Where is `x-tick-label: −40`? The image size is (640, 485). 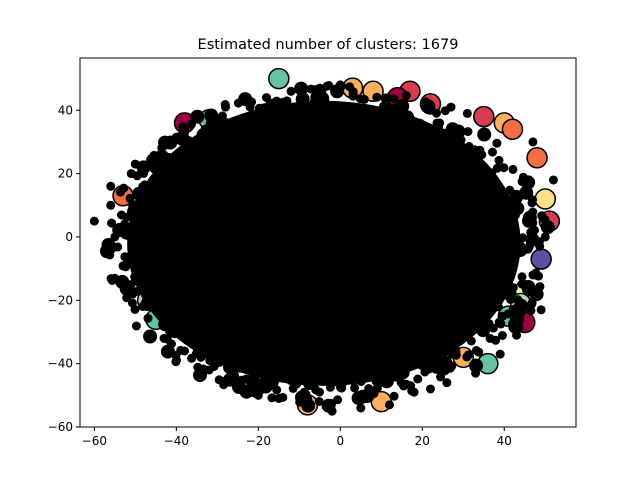
x-tick-label: −40 is located at coordinates (176, 441).